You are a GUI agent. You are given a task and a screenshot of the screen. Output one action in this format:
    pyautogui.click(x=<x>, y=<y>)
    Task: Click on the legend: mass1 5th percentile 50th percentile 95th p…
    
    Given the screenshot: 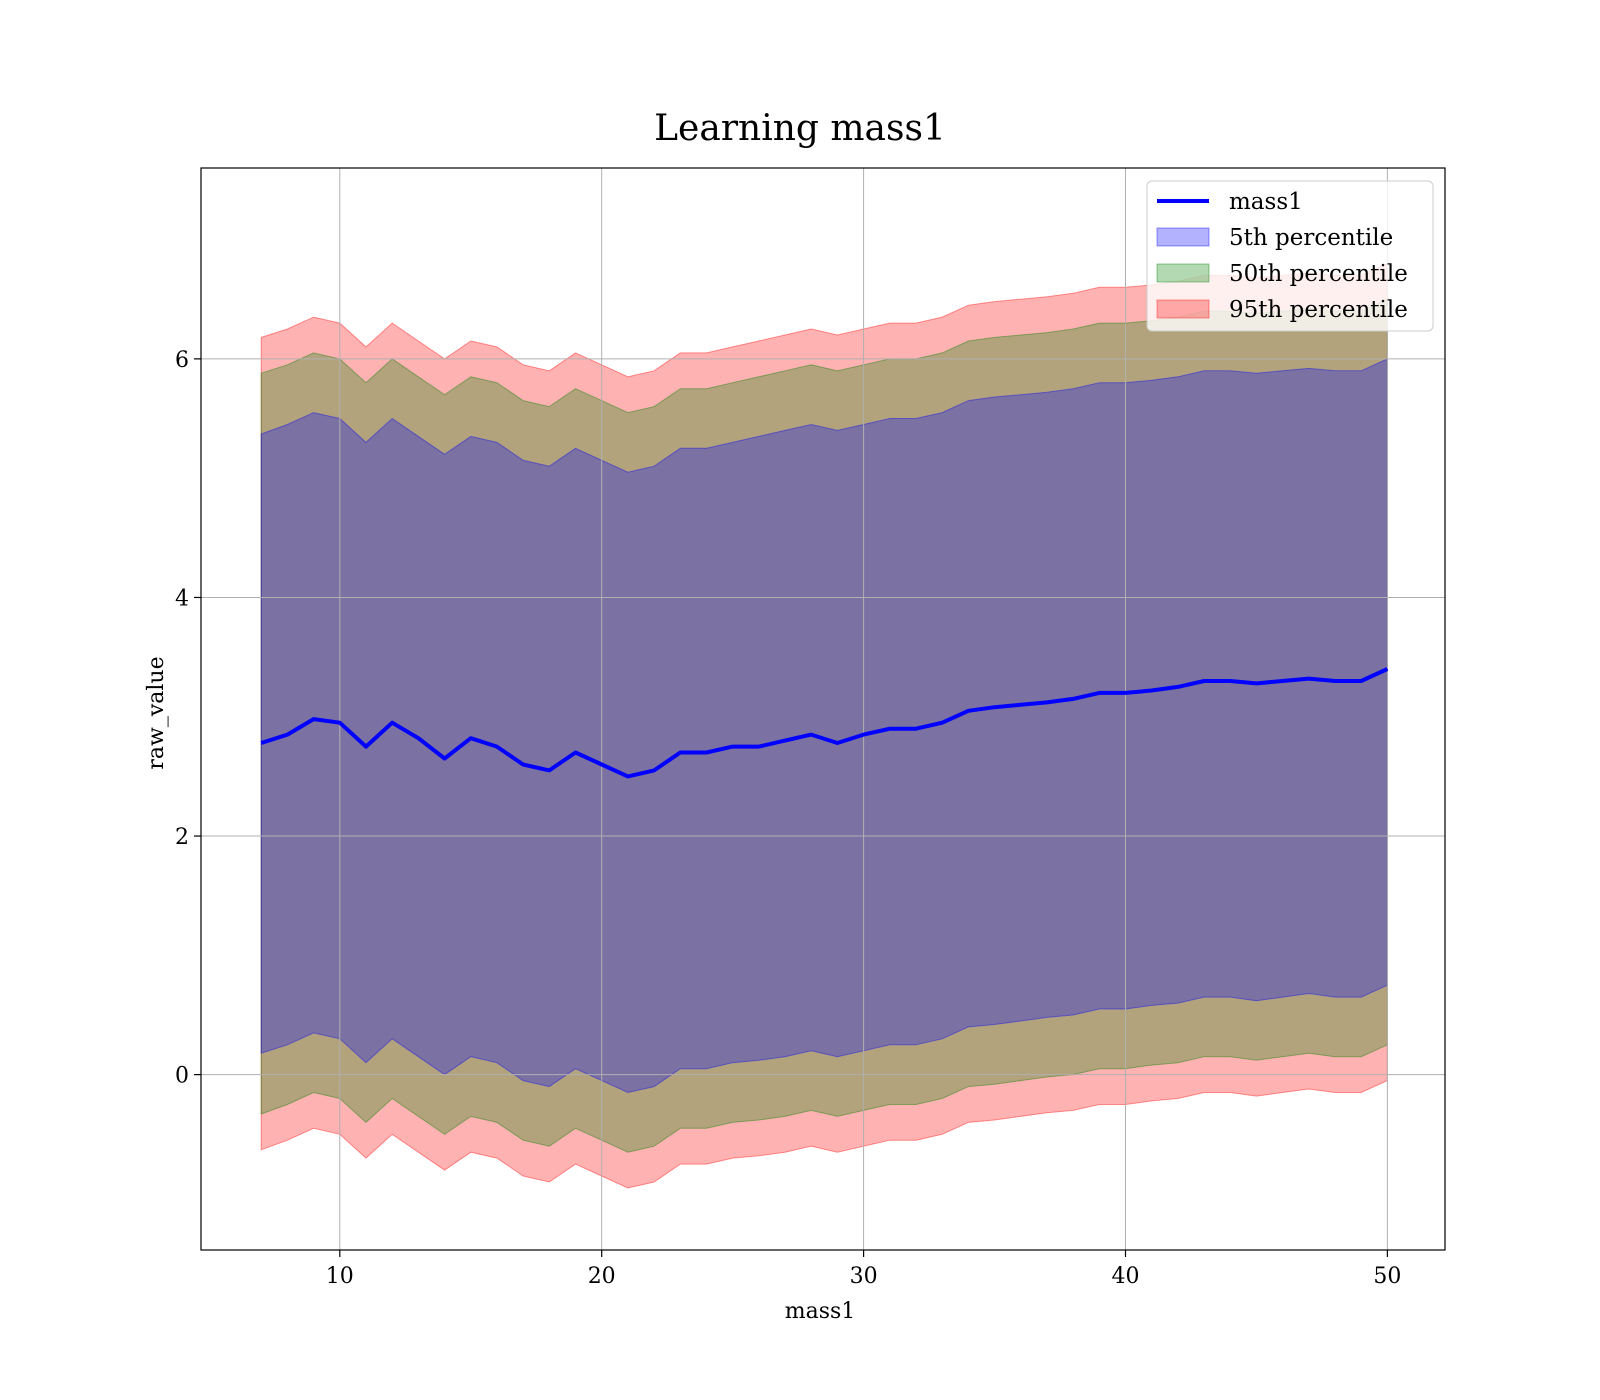 What is the action you would take?
    pyautogui.click(x=1290, y=256)
    